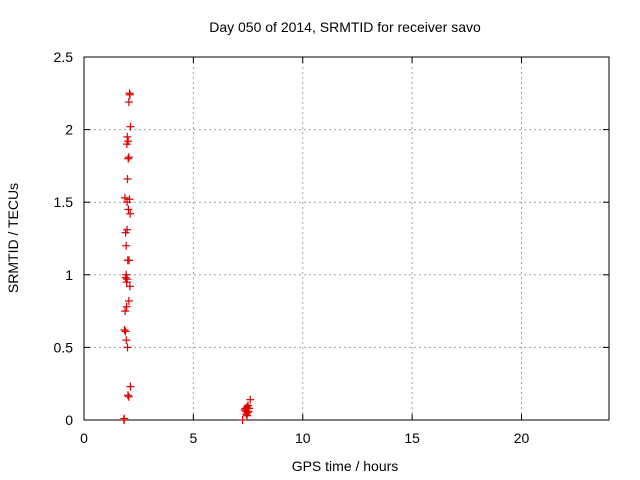 This screenshot has height=480, width=640. What do you see at coordinates (64, 57) in the screenshot?
I see `y-tick-label: 2.5` at bounding box center [64, 57].